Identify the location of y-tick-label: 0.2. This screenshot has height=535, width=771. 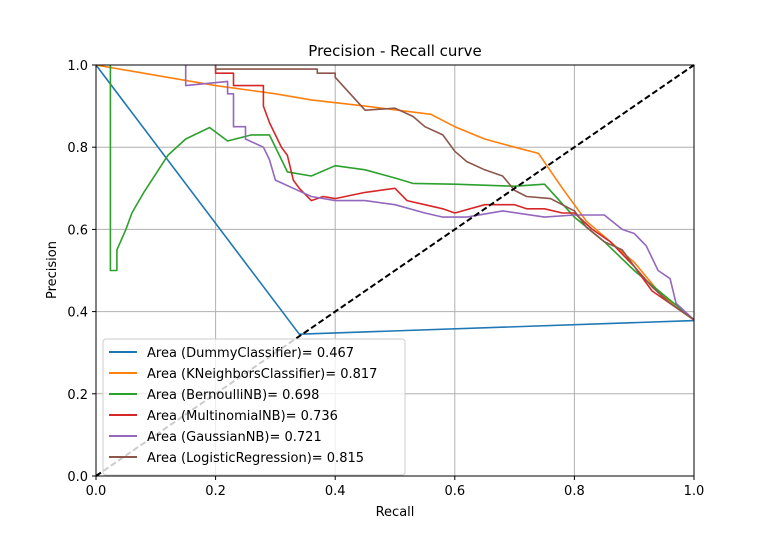
(77, 395).